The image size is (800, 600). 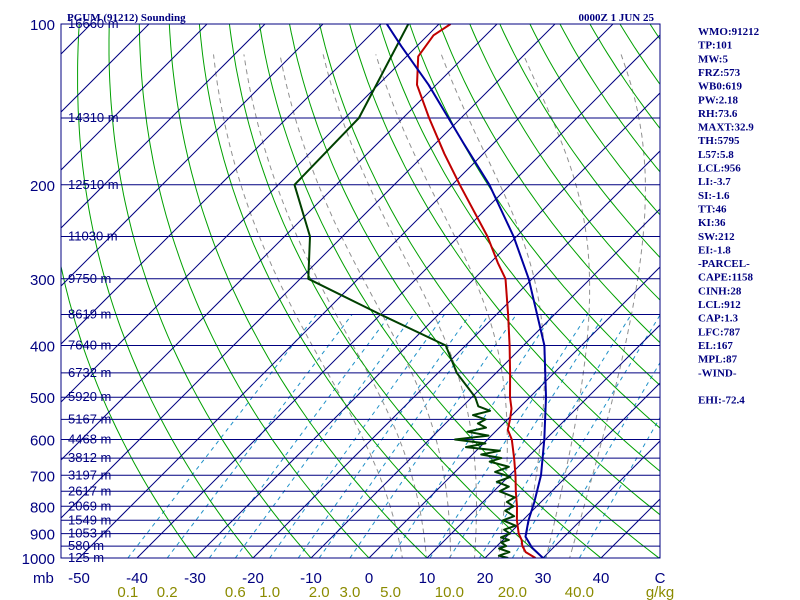 I want to click on index-item: -WIND-, so click(x=717, y=373).